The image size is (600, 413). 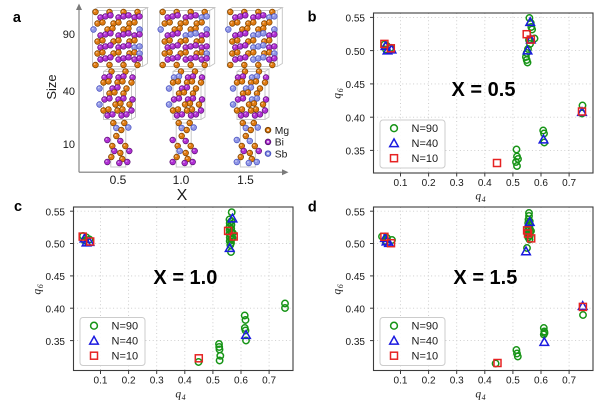 What do you see at coordinates (182, 195) in the screenshot?
I see `svg-text: X` at bounding box center [182, 195].